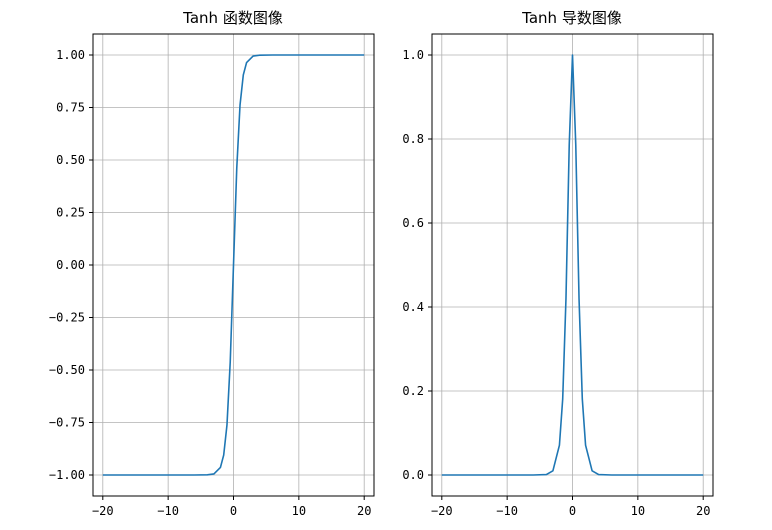  Describe the element at coordinates (572, 511) in the screenshot. I see `tanh-derivative-x-tick-label: 0` at that location.